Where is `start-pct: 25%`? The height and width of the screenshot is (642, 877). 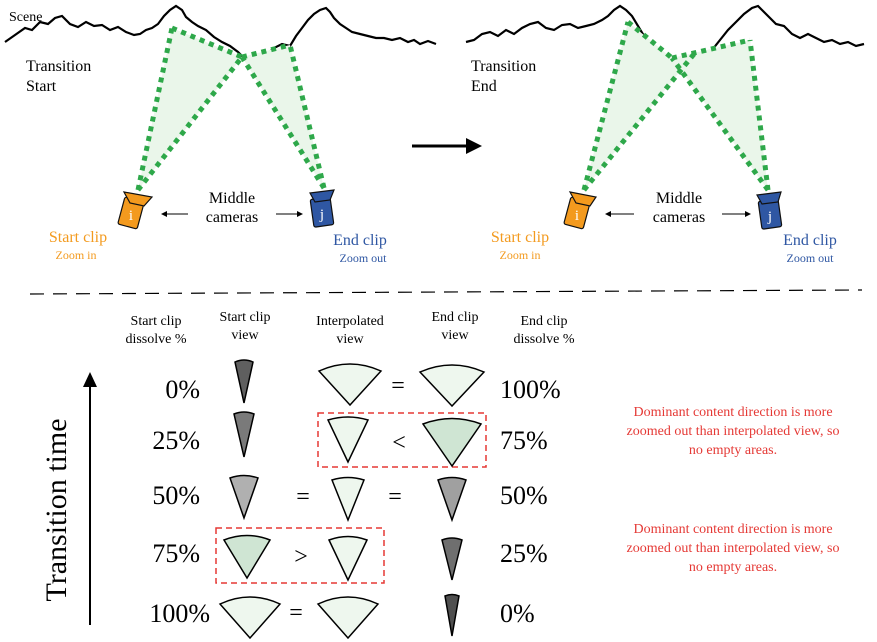 start-pct: 25% is located at coordinates (176, 440).